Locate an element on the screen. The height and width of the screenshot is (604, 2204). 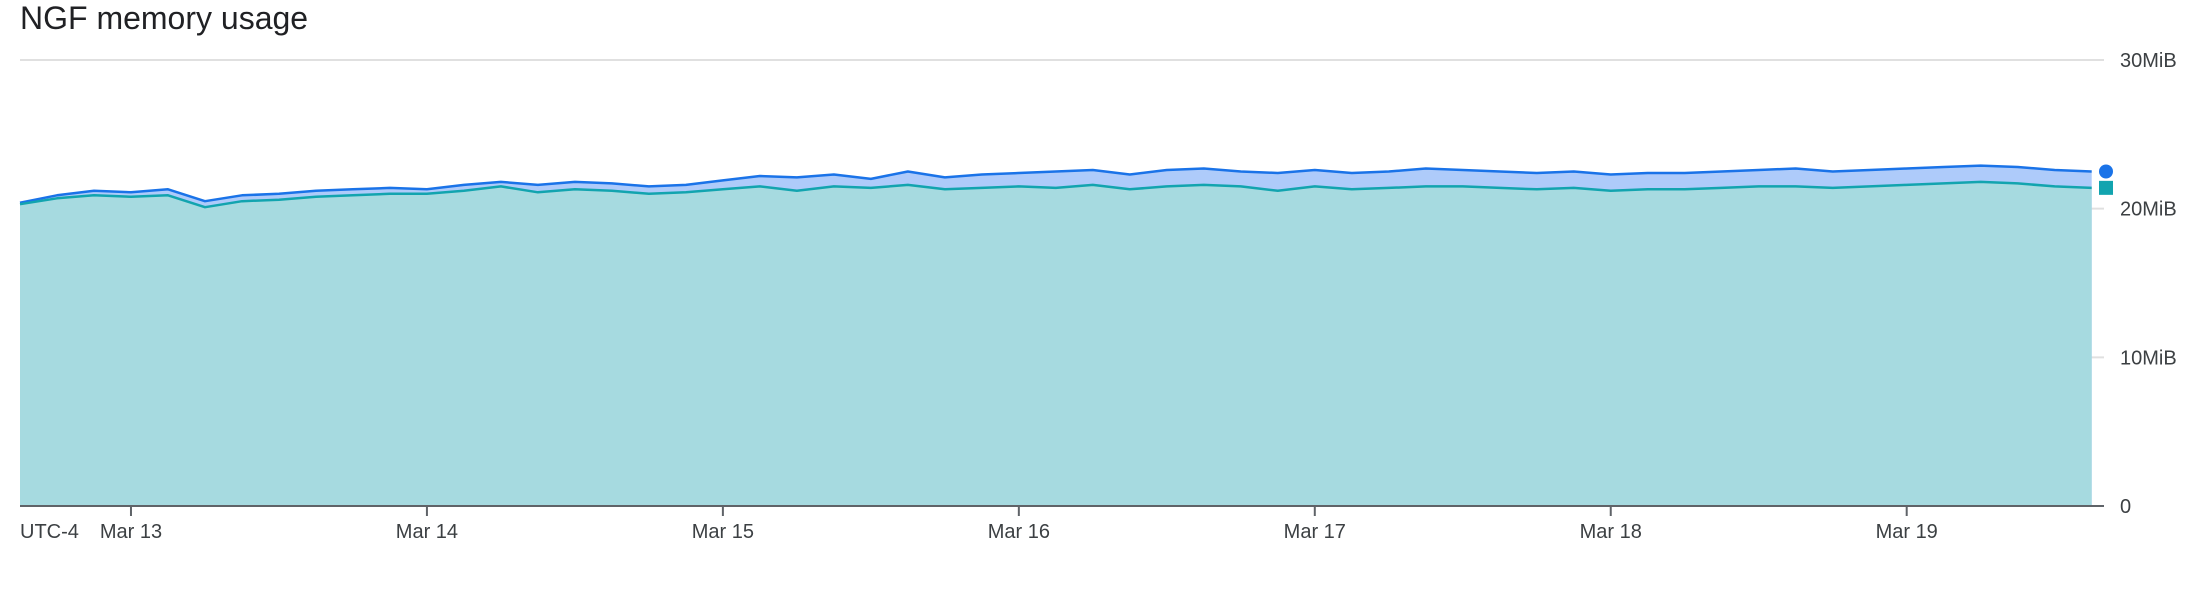
timezone-label: UTC-4 is located at coordinates (49, 532).